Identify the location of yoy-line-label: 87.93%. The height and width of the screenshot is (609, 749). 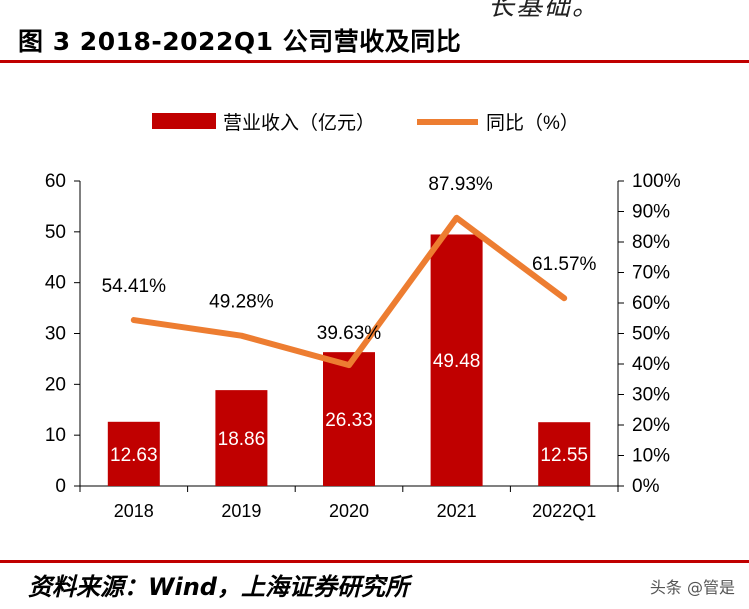
(460, 184).